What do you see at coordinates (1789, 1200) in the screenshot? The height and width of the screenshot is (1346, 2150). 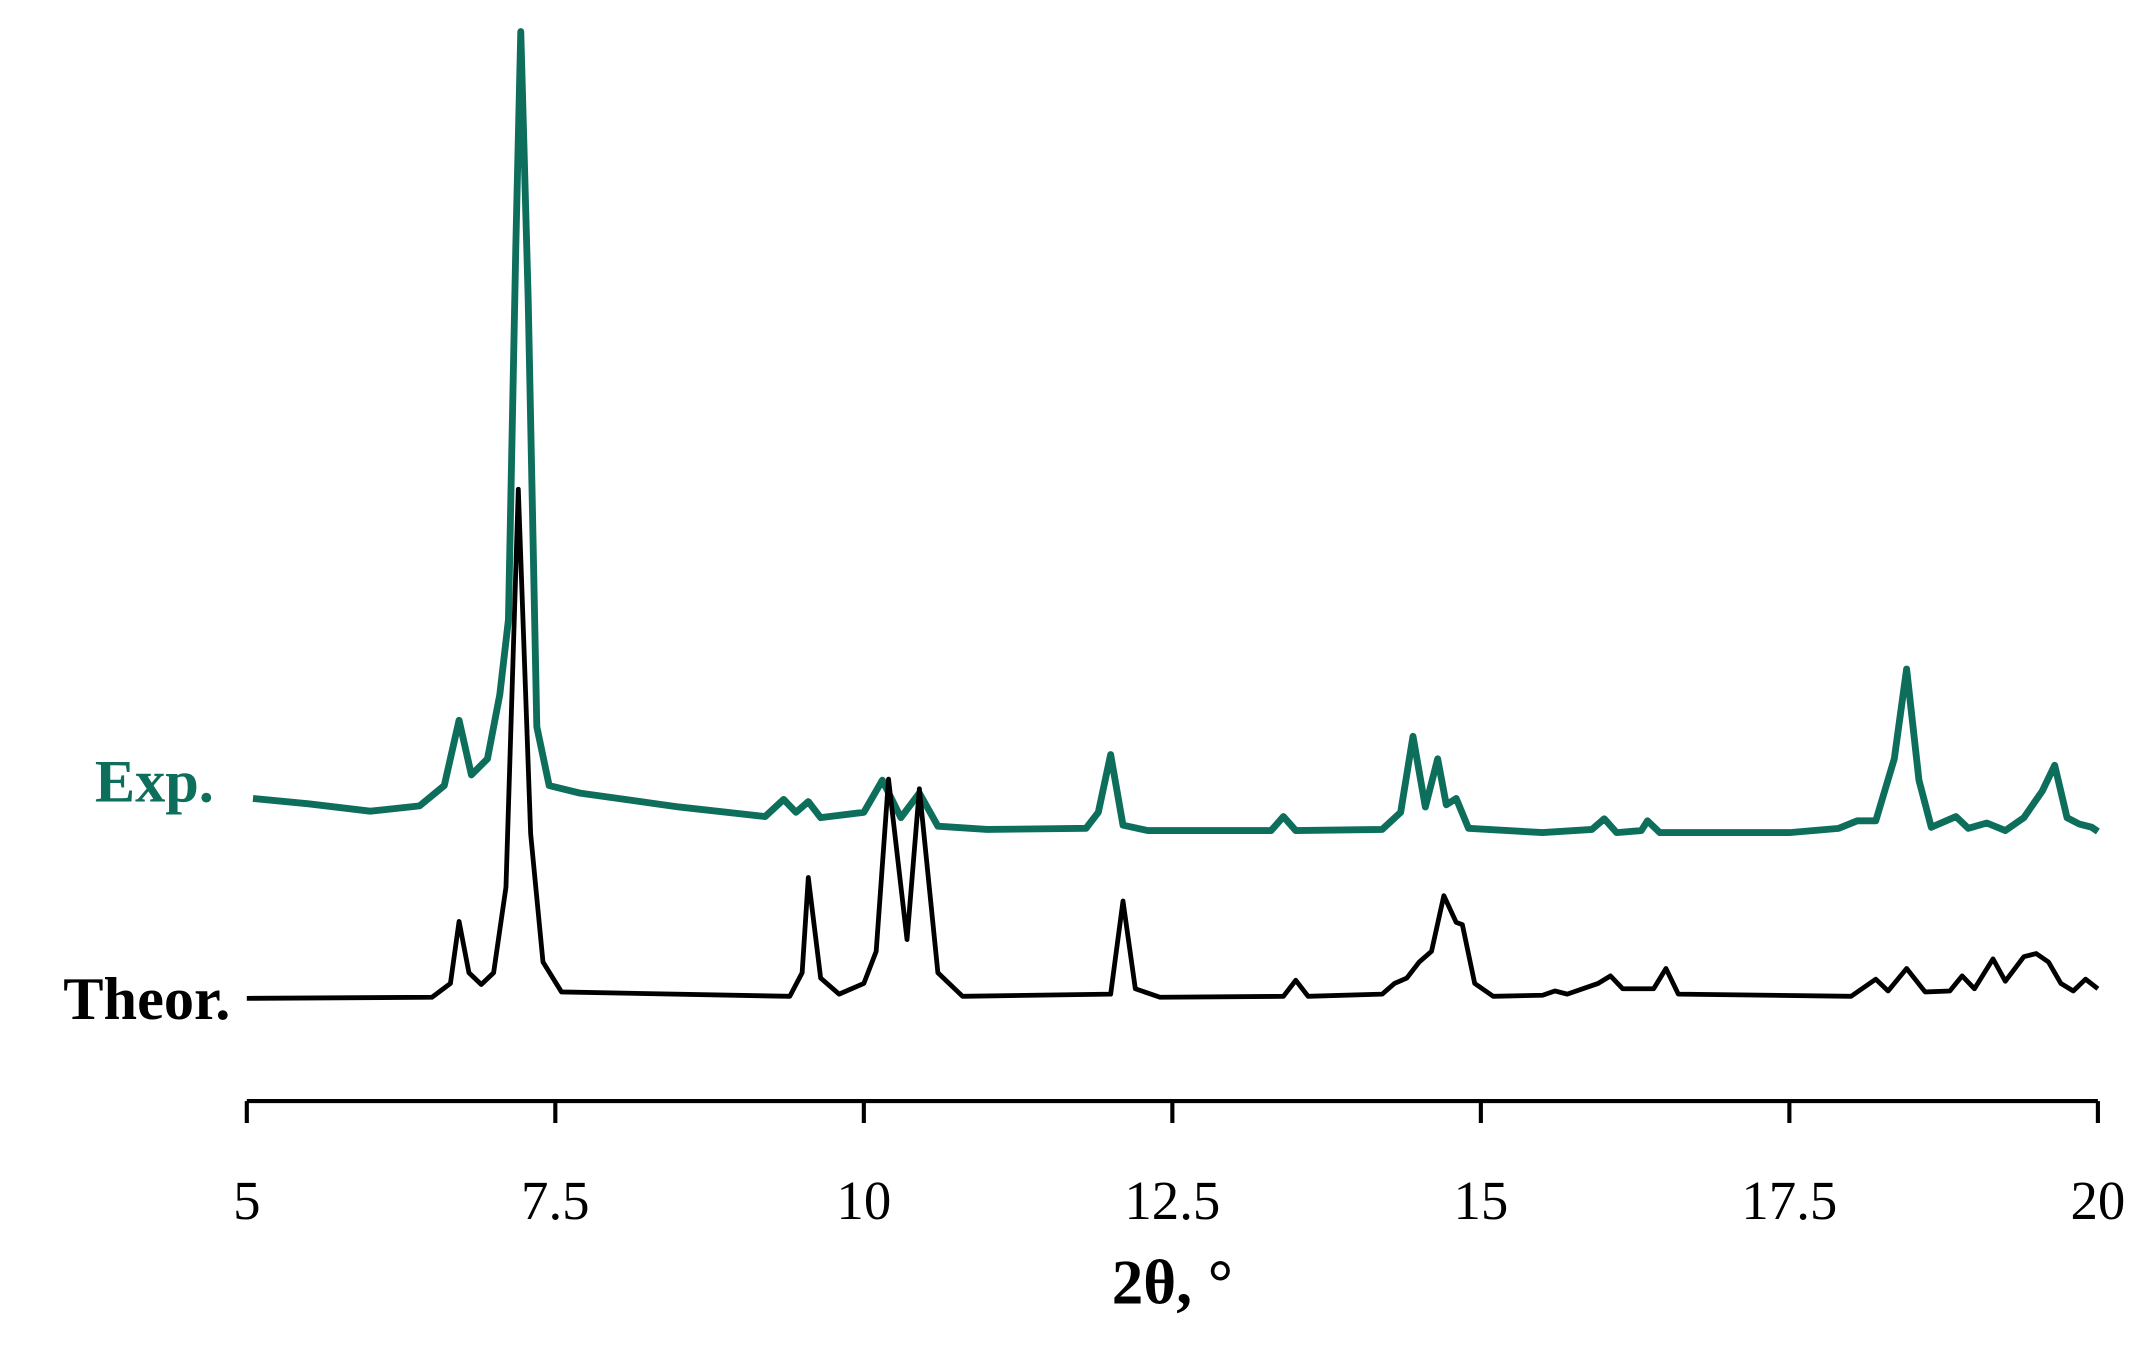 I see `x-tick-label: 17.5` at bounding box center [1789, 1200].